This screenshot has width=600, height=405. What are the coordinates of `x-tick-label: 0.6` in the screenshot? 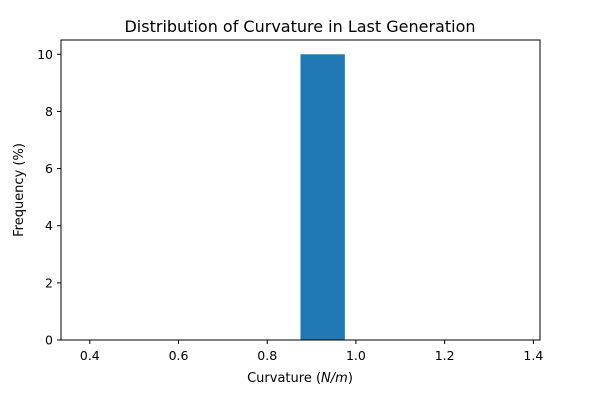 It's located at (179, 355).